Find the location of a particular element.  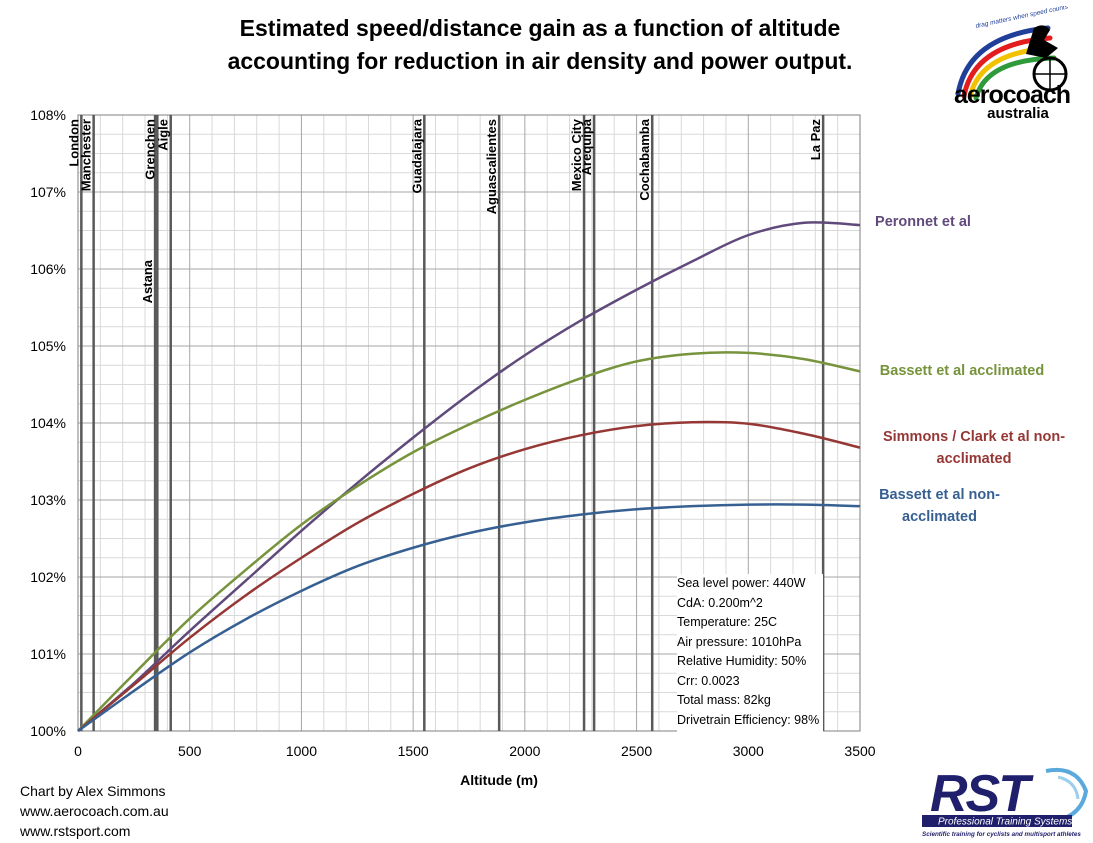

x-tick-label: 3500 is located at coordinates (859, 751).